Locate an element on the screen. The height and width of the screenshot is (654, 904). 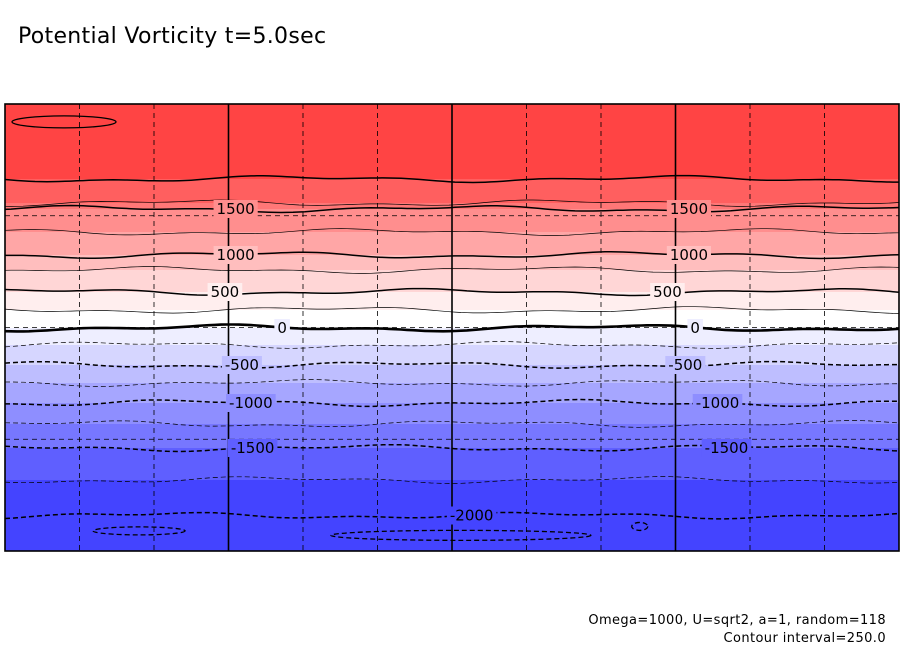
chart-title: Potential Vorticity t=5.0sec is located at coordinates (172, 36).